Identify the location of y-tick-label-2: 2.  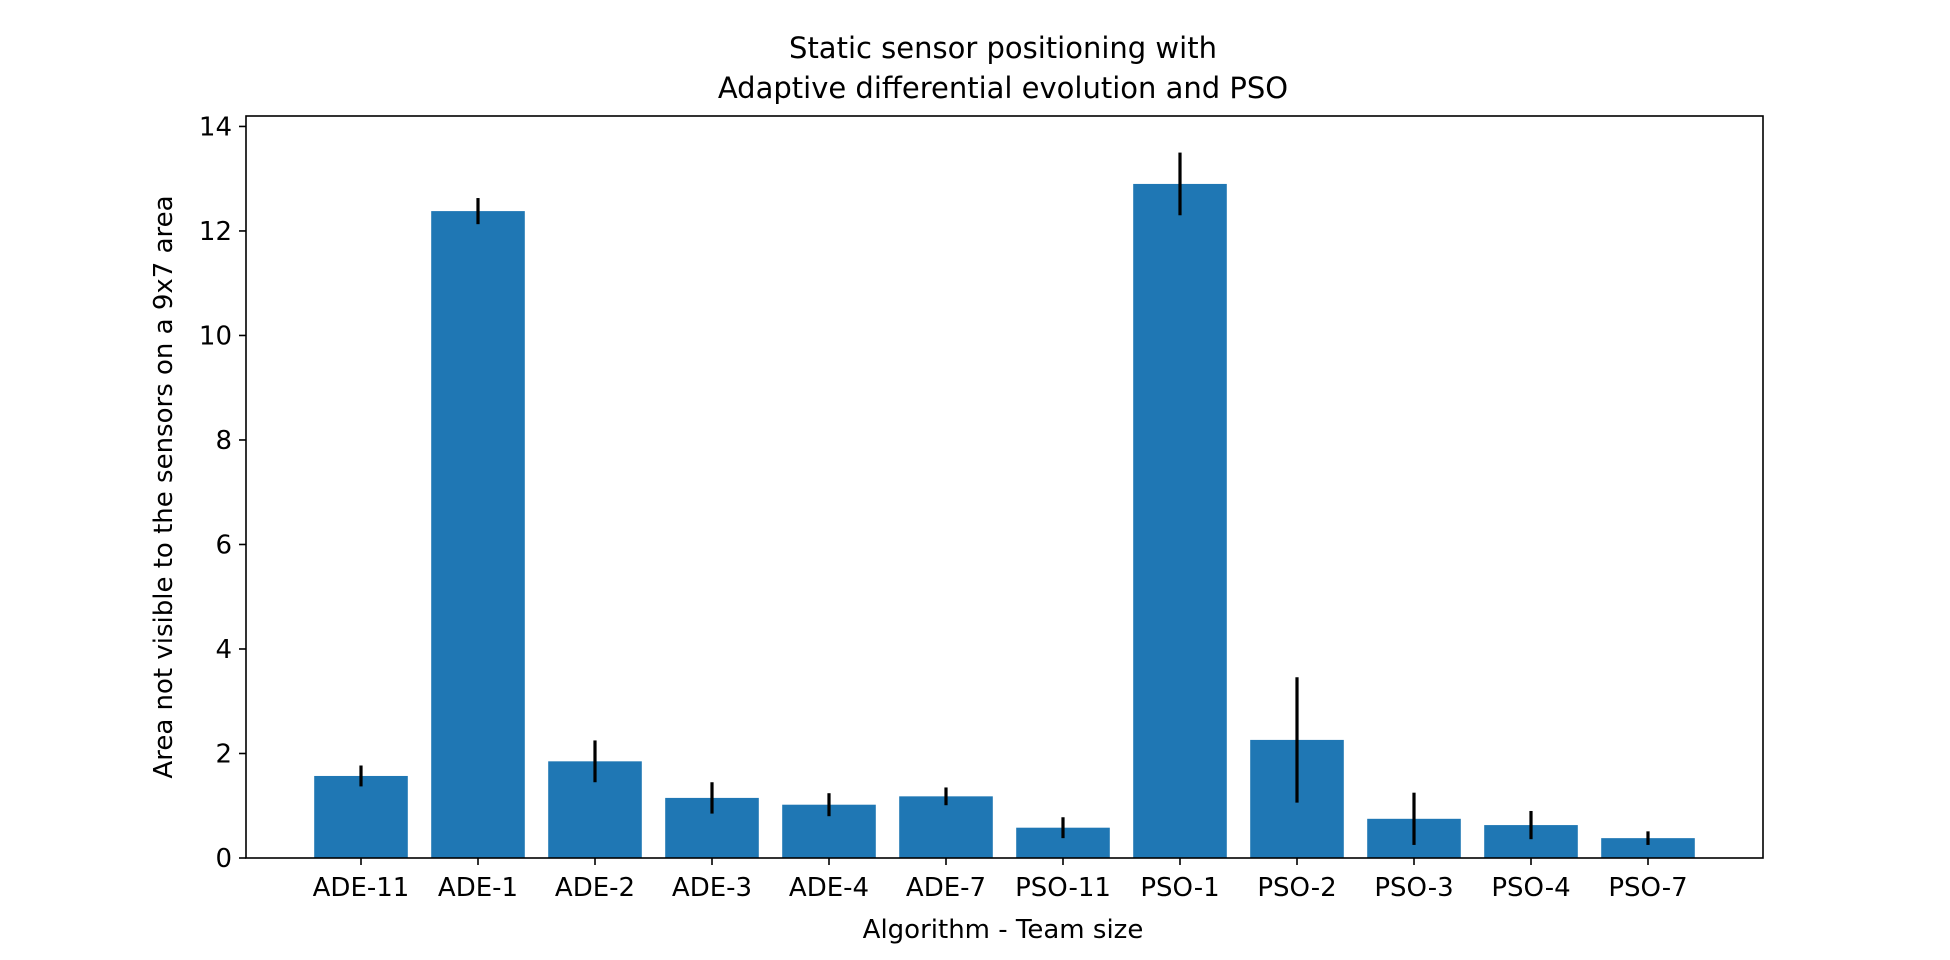
(223, 754).